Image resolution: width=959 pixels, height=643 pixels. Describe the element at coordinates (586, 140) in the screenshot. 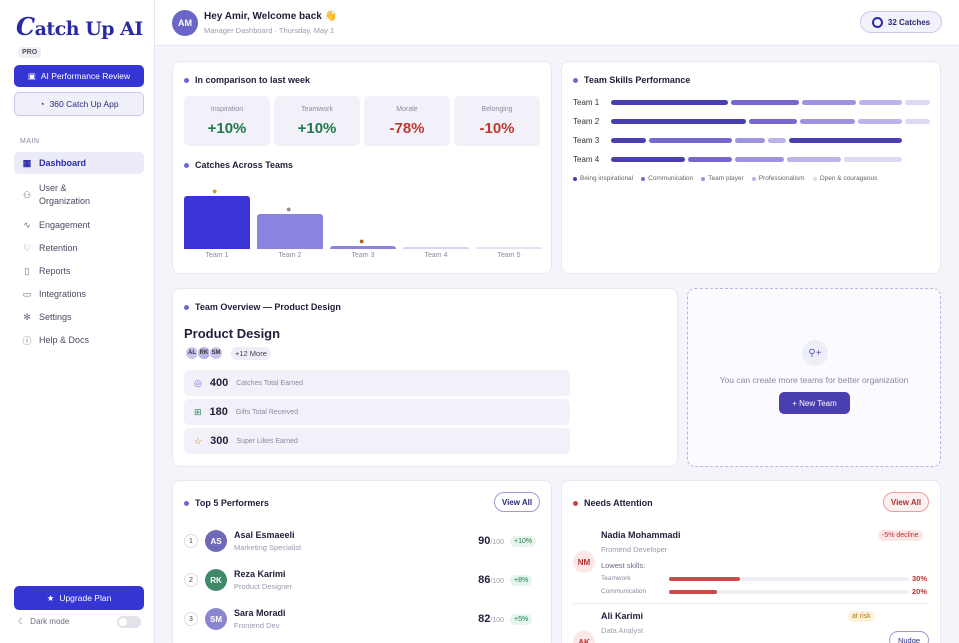

I see `team-label: Team 3` at that location.